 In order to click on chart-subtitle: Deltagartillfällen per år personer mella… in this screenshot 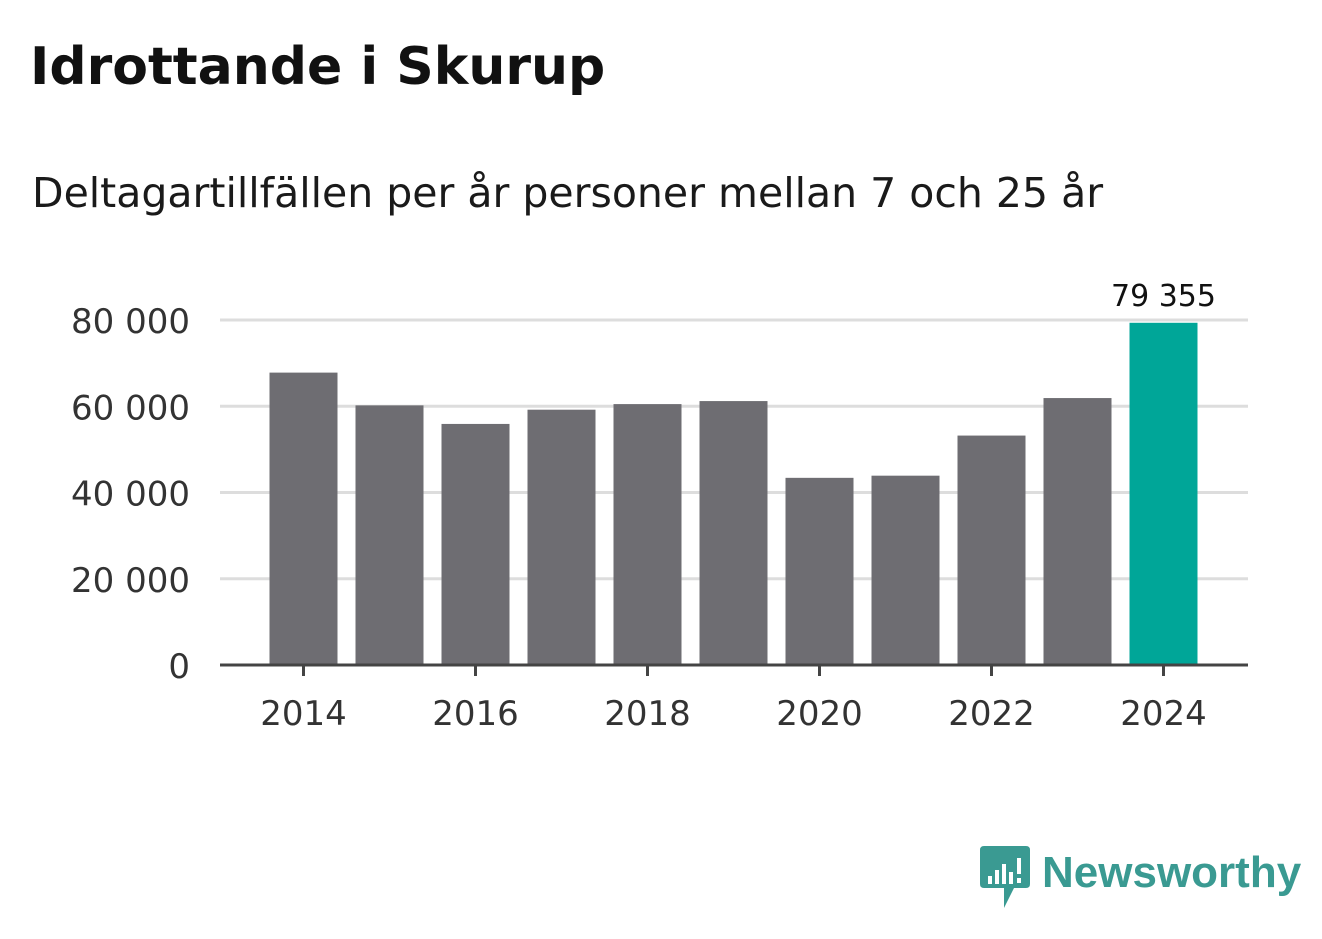, I will do `click(568, 193)`.